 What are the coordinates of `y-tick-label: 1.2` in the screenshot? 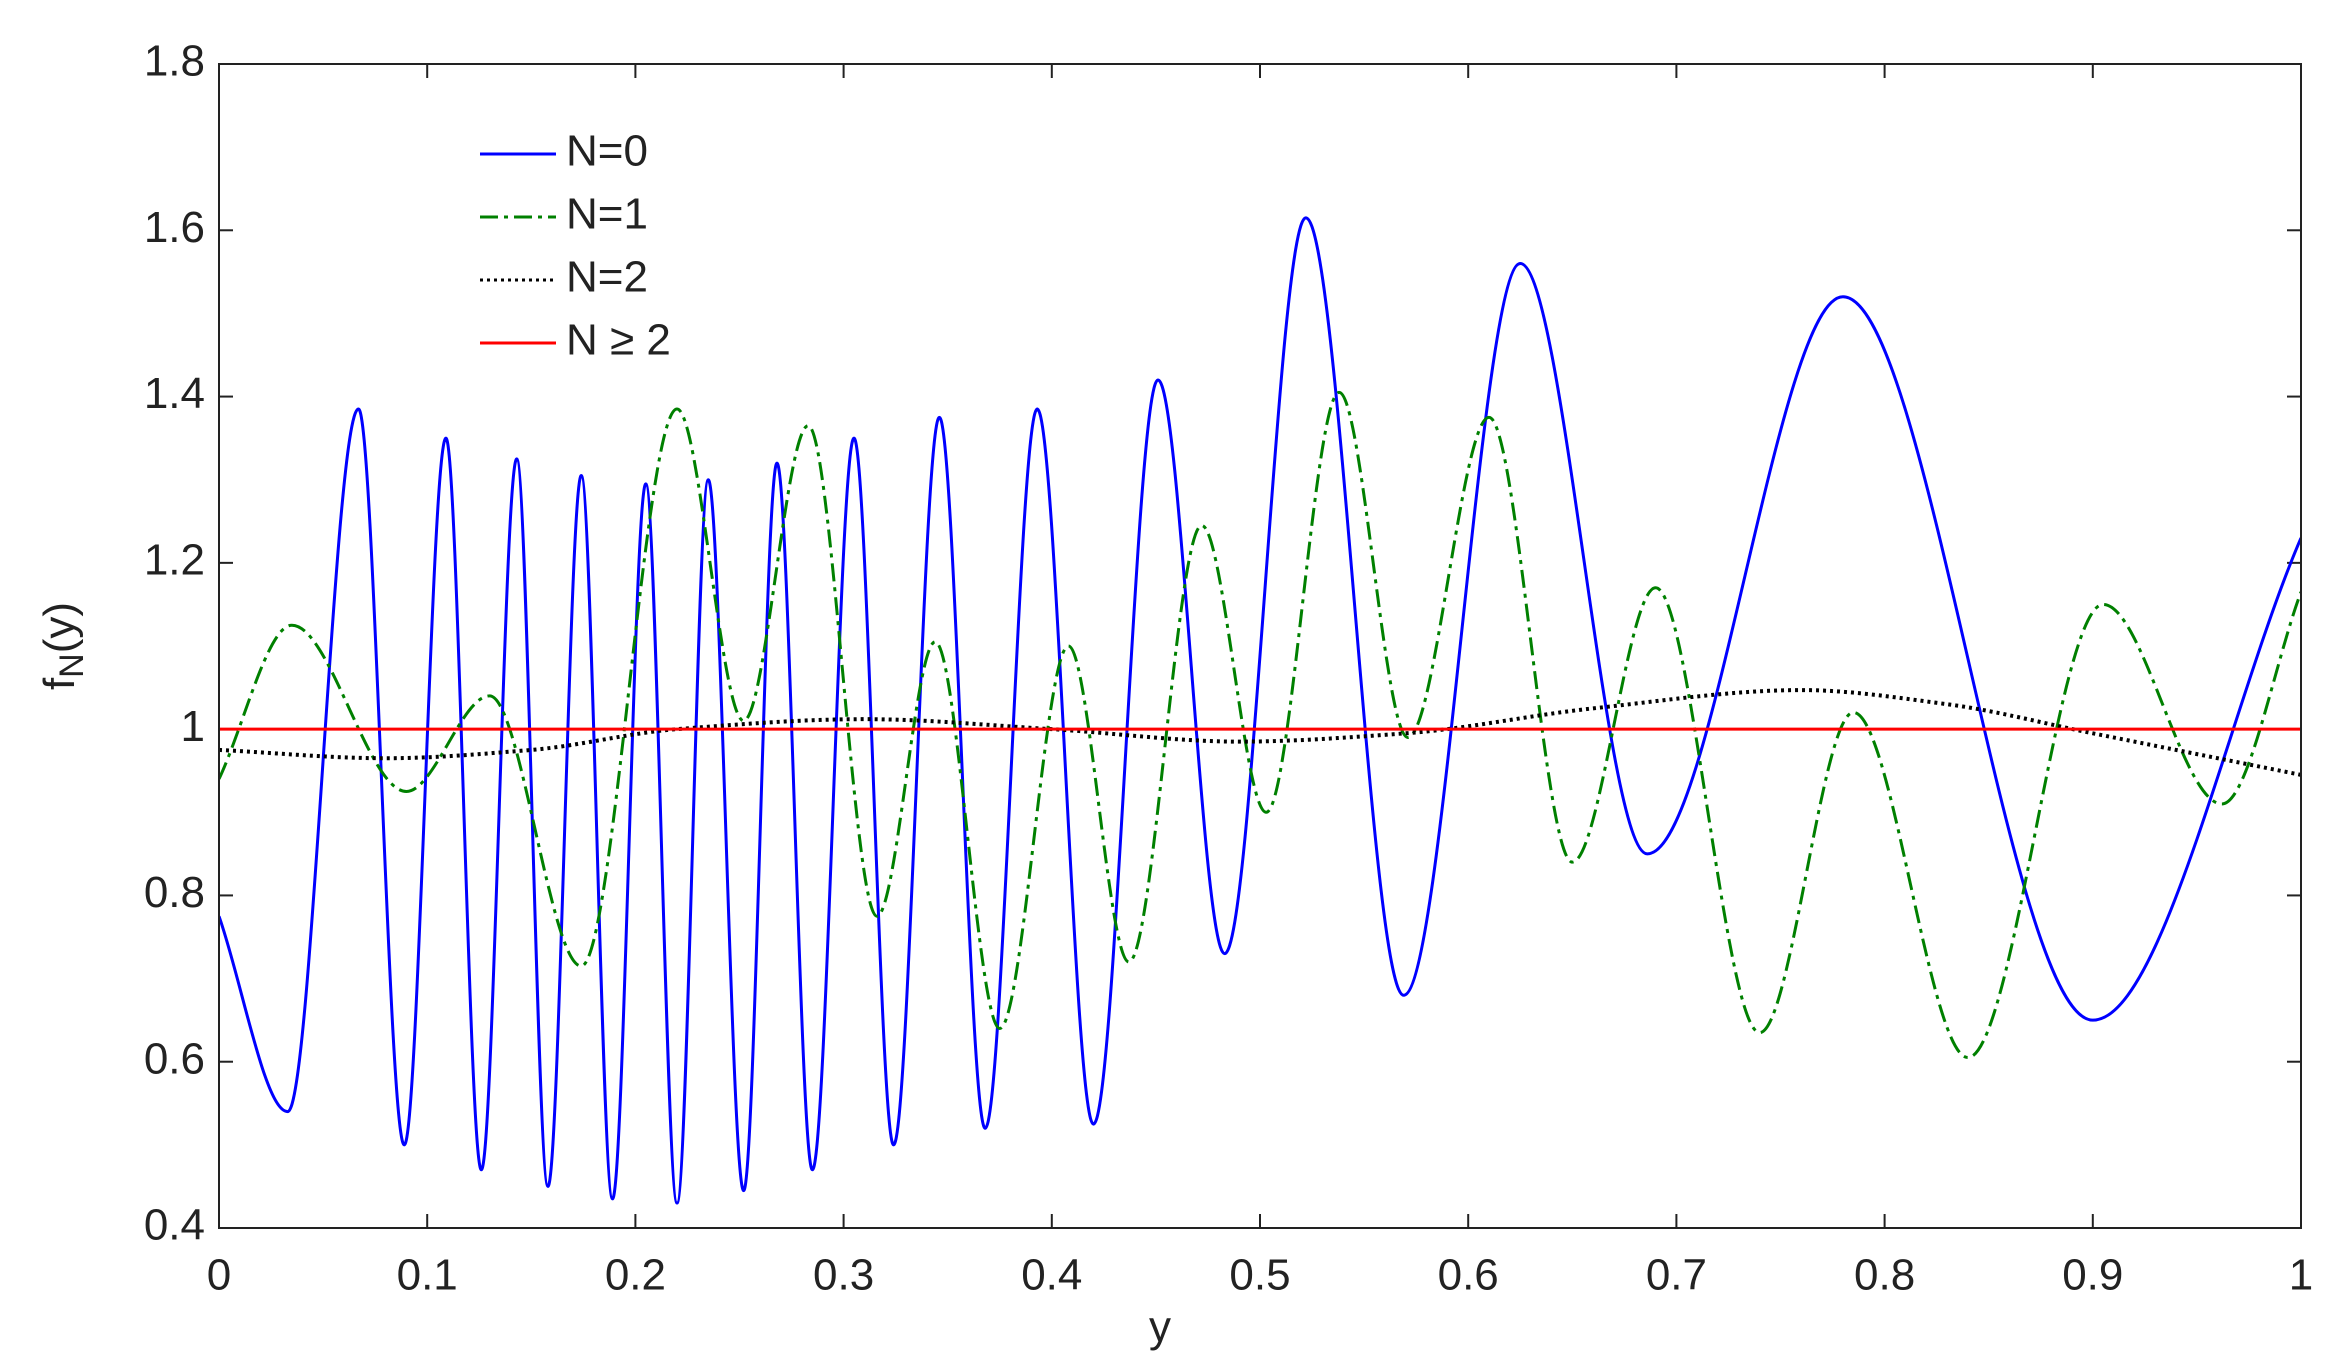 It's located at (174, 559).